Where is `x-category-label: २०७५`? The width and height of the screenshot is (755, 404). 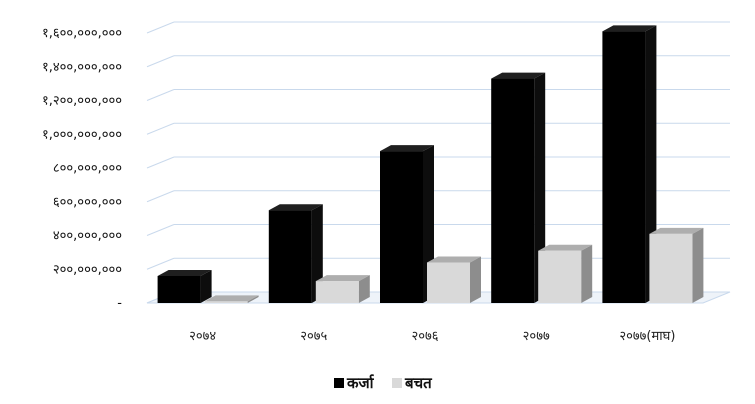
x-category-label: २०७५ is located at coordinates (313, 336).